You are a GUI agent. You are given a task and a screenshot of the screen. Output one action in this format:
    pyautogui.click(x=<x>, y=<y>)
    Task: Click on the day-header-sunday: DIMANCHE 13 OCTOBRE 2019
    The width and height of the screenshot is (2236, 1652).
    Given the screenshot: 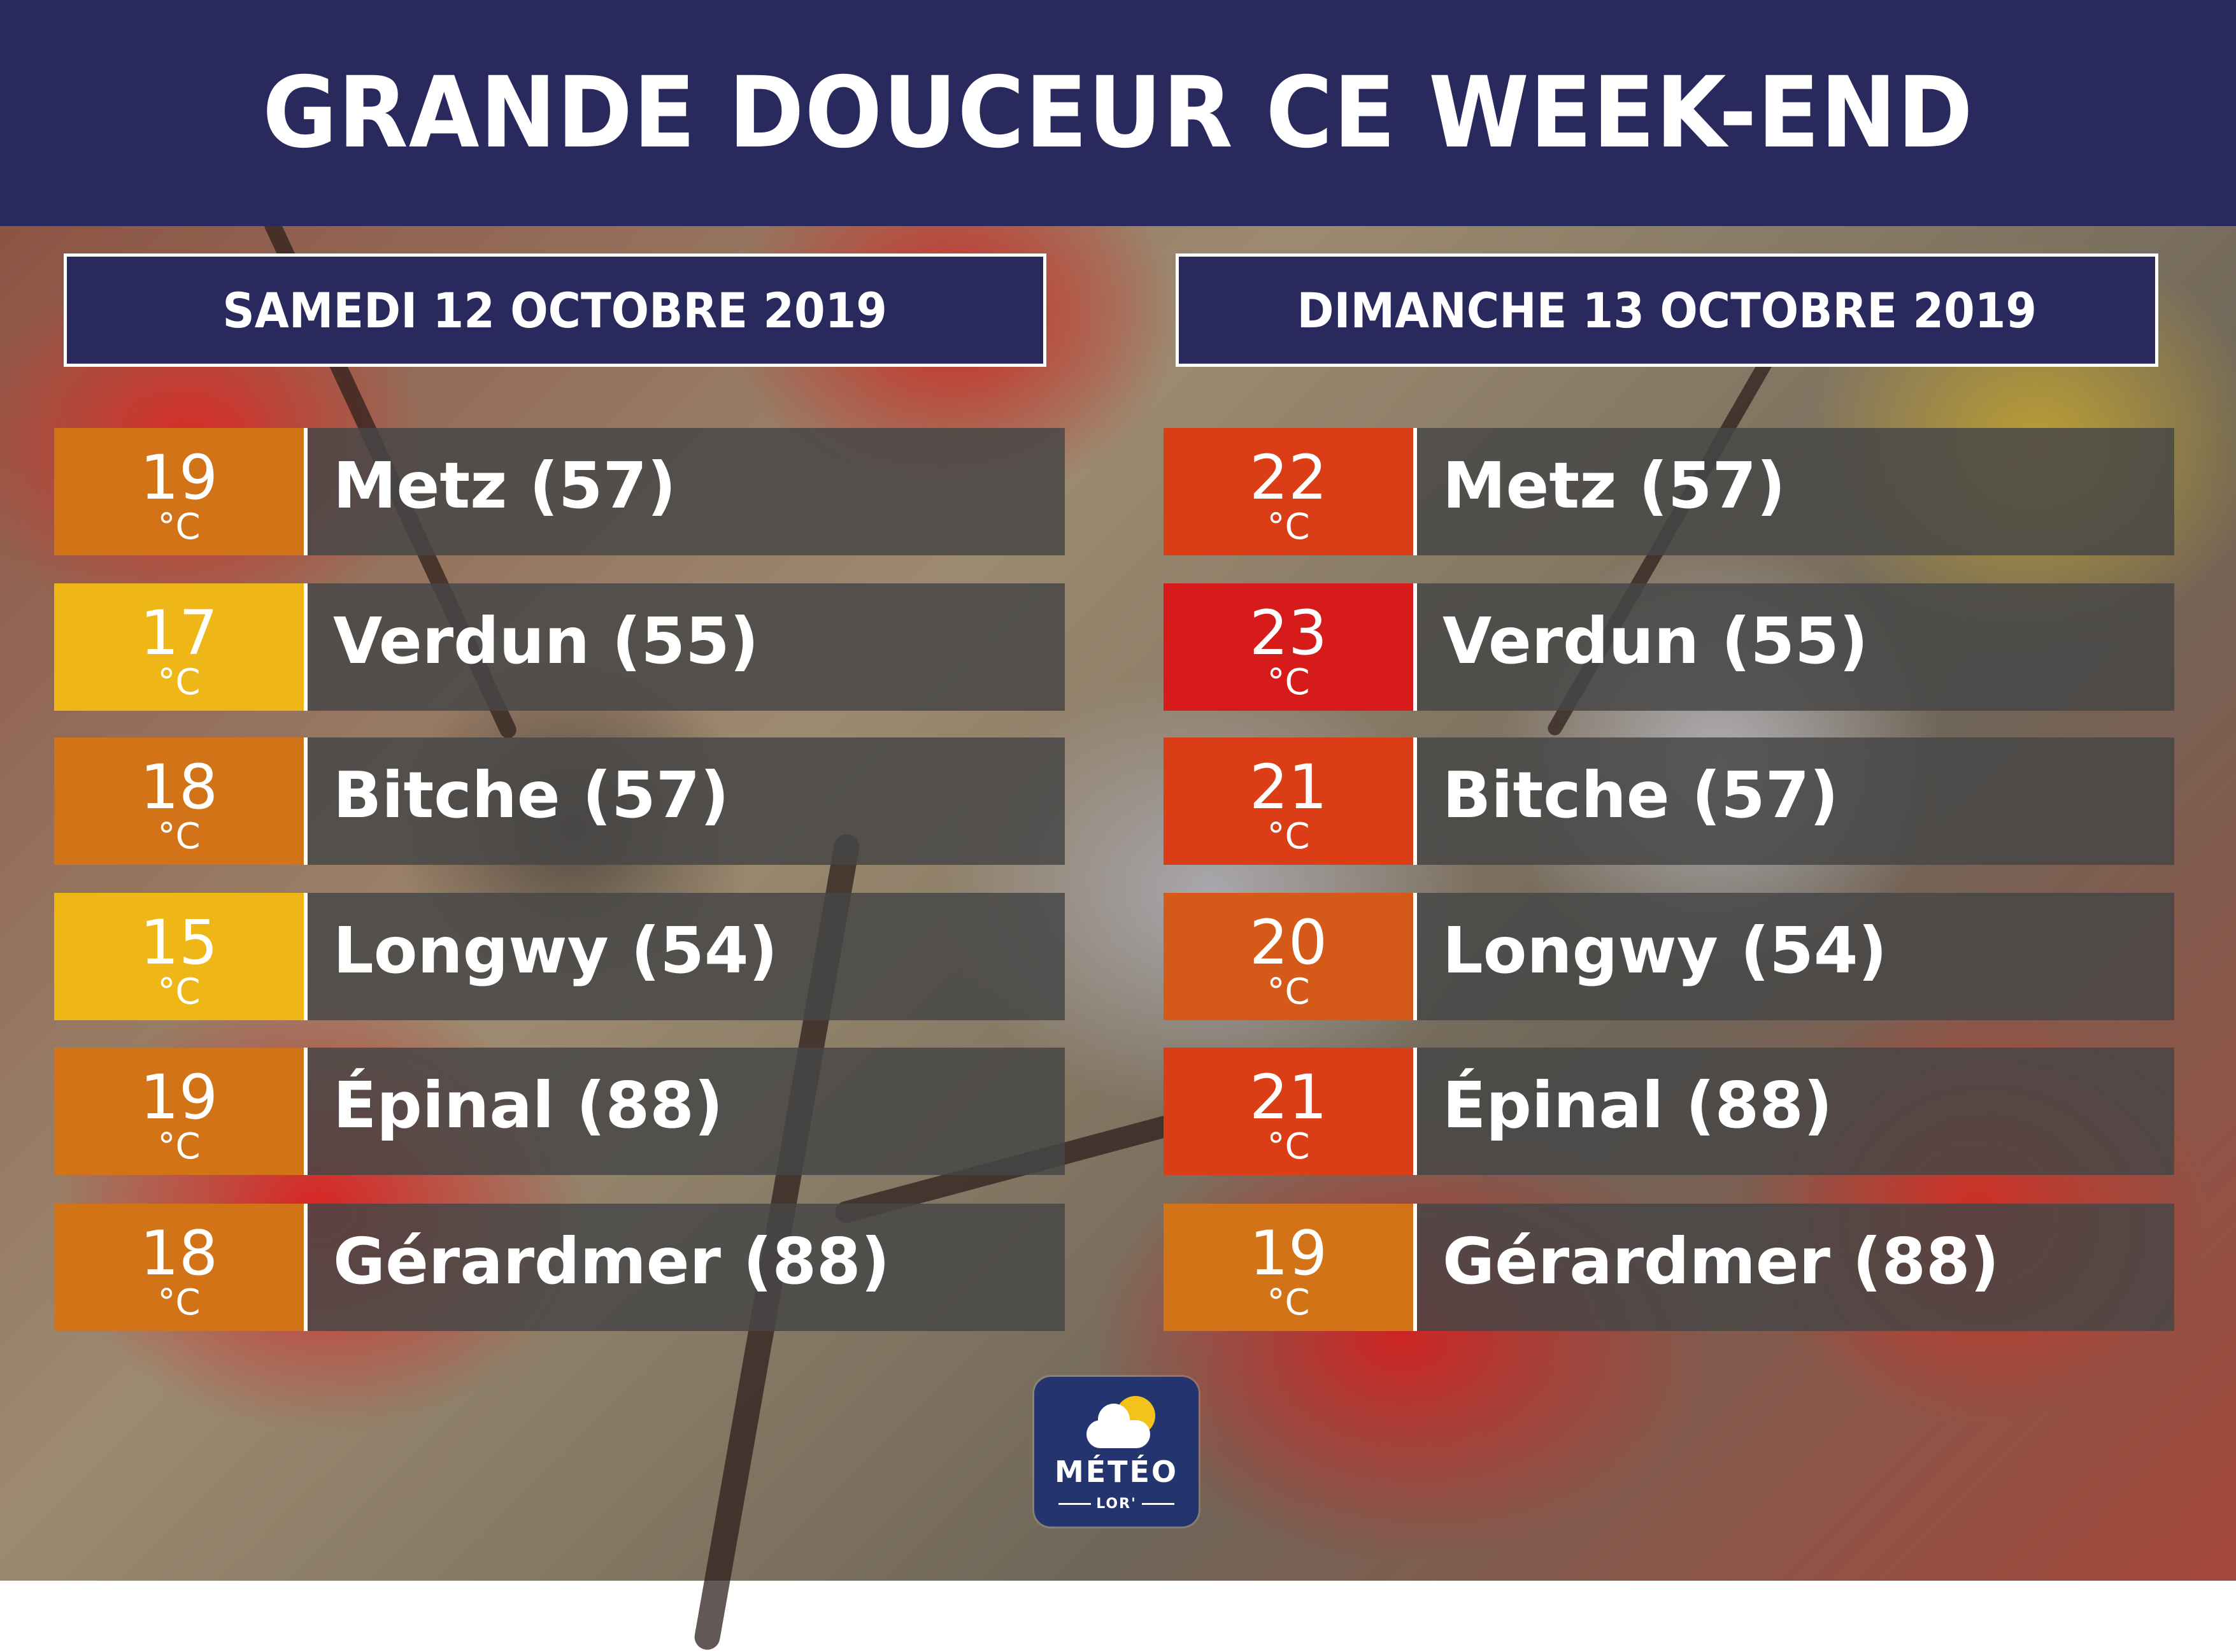 What is the action you would take?
    pyautogui.click(x=1667, y=310)
    